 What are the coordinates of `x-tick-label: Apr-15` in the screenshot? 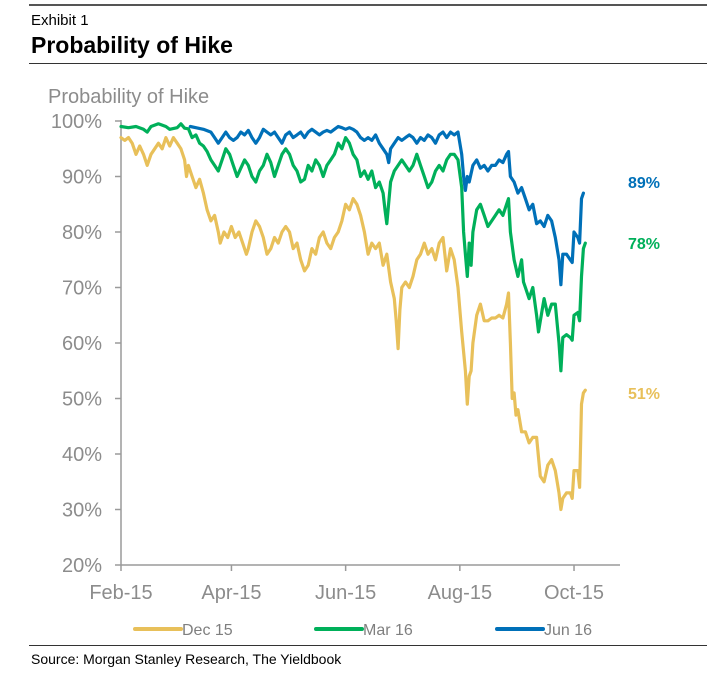 It's located at (231, 593).